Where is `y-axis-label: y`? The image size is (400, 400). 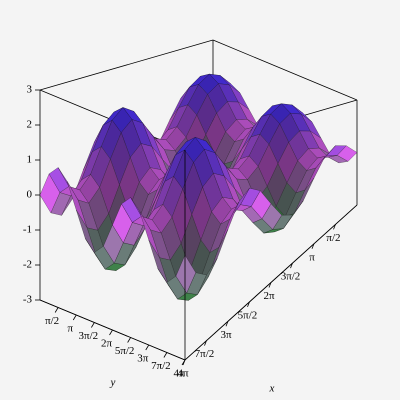
y-axis-label: y is located at coordinates (113, 383).